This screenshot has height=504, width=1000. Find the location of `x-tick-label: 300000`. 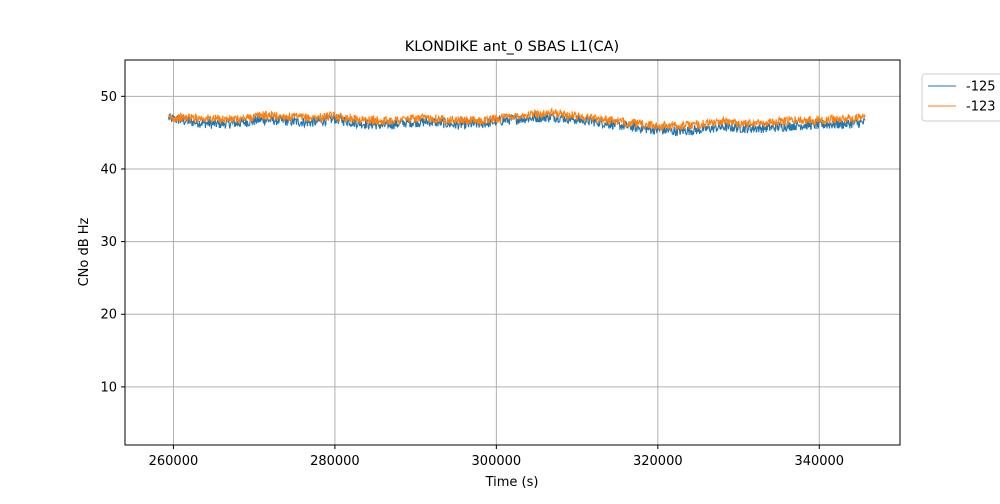

x-tick-label: 300000 is located at coordinates (497, 461).